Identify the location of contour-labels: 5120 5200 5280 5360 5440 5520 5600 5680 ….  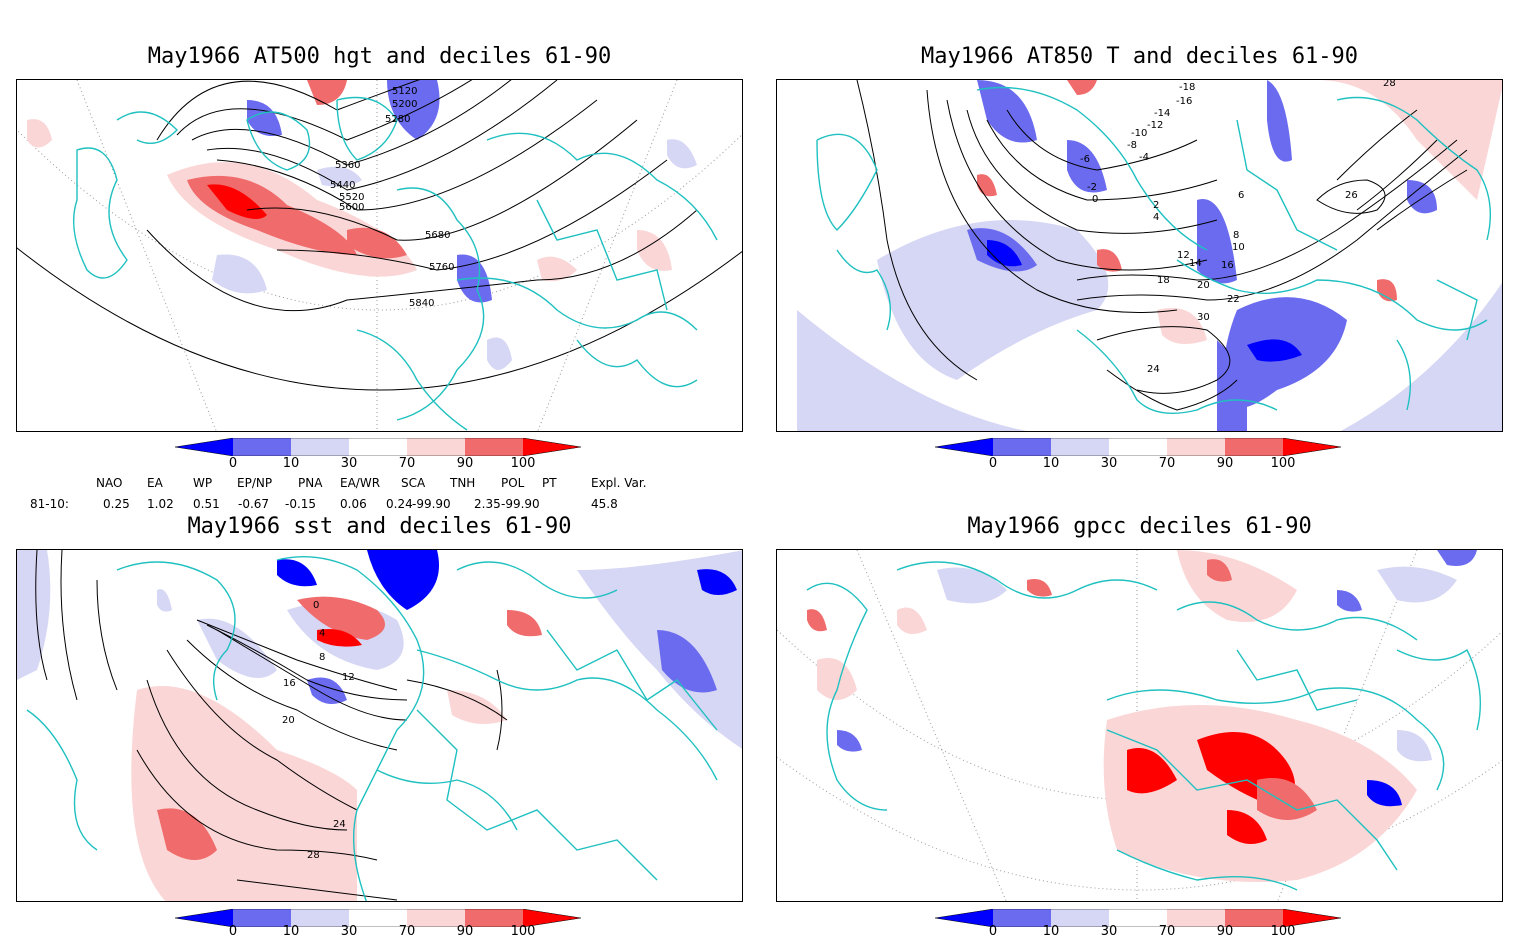
(392, 197).